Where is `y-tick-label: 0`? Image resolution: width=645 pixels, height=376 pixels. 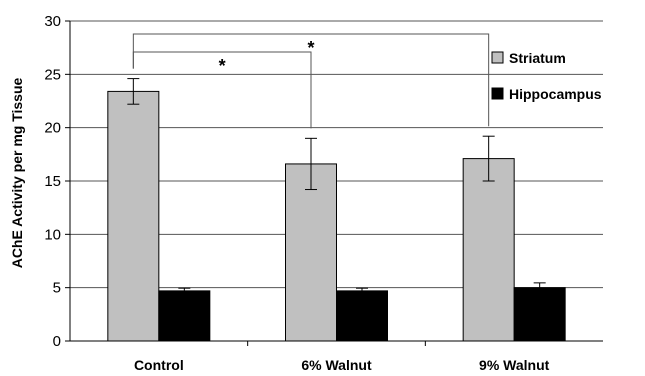
y-tick-label: 0 is located at coordinates (57, 341).